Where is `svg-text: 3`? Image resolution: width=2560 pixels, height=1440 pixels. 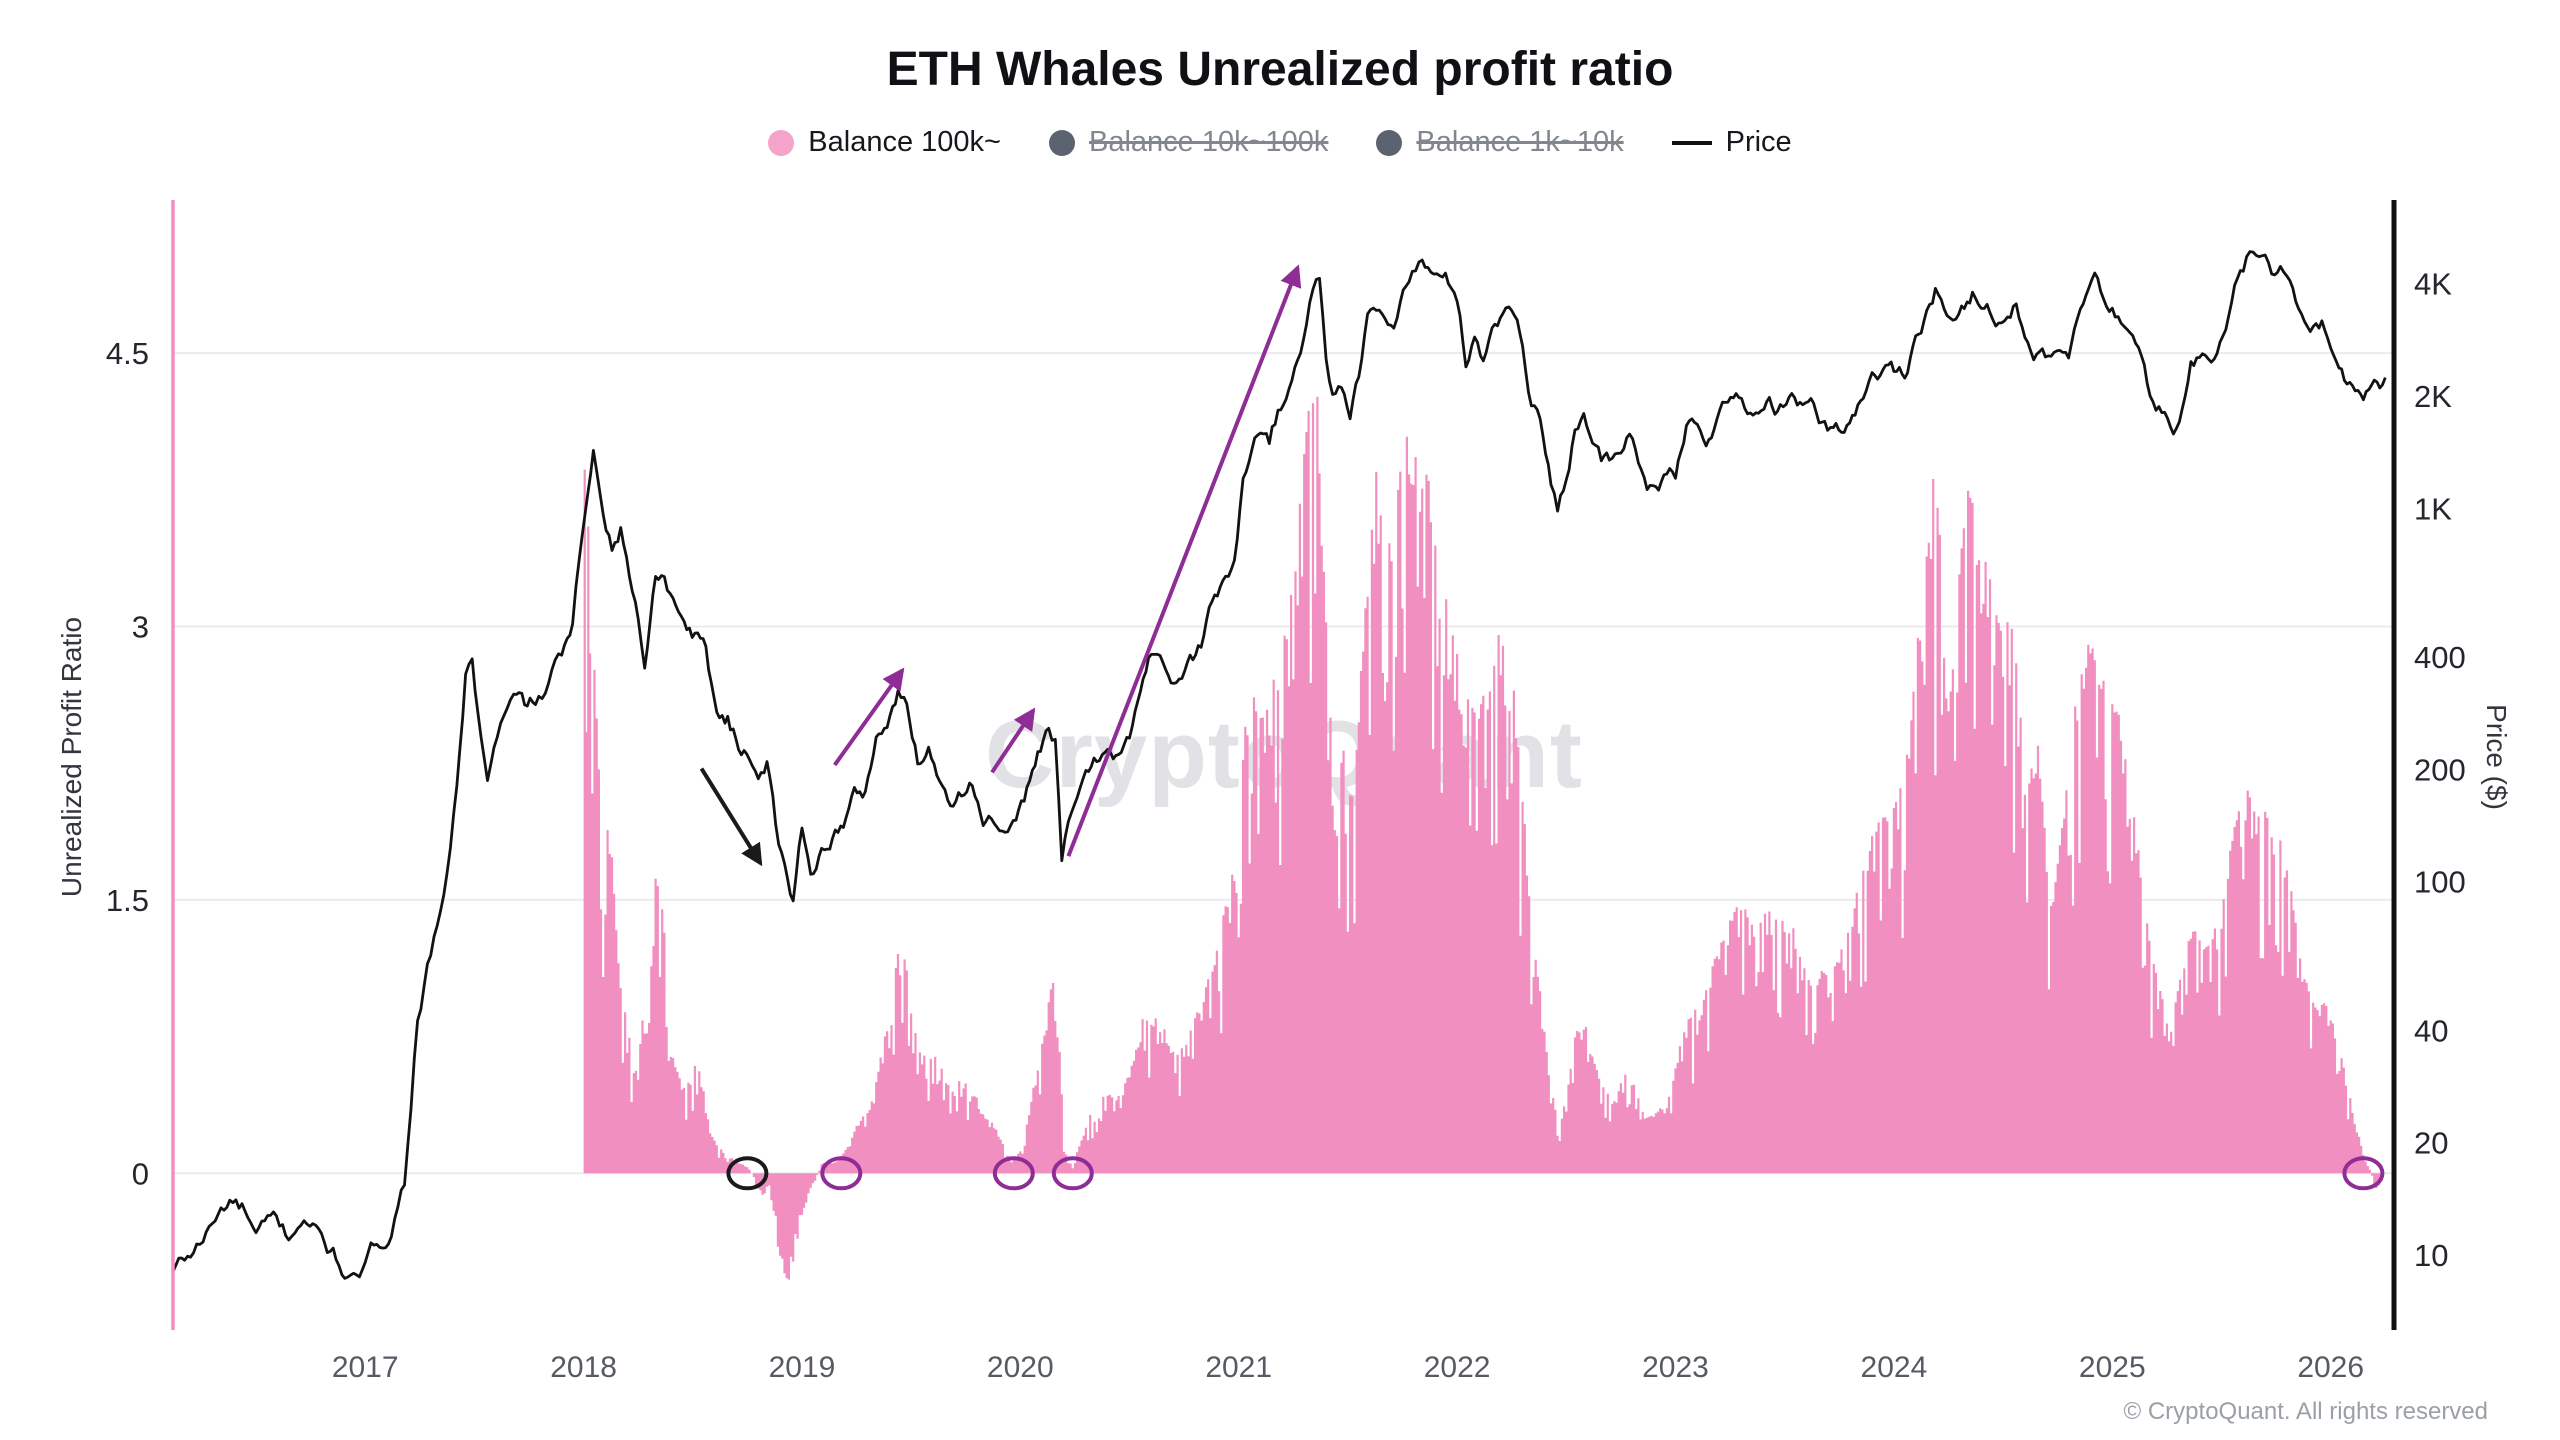 svg-text: 3 is located at coordinates (140, 627).